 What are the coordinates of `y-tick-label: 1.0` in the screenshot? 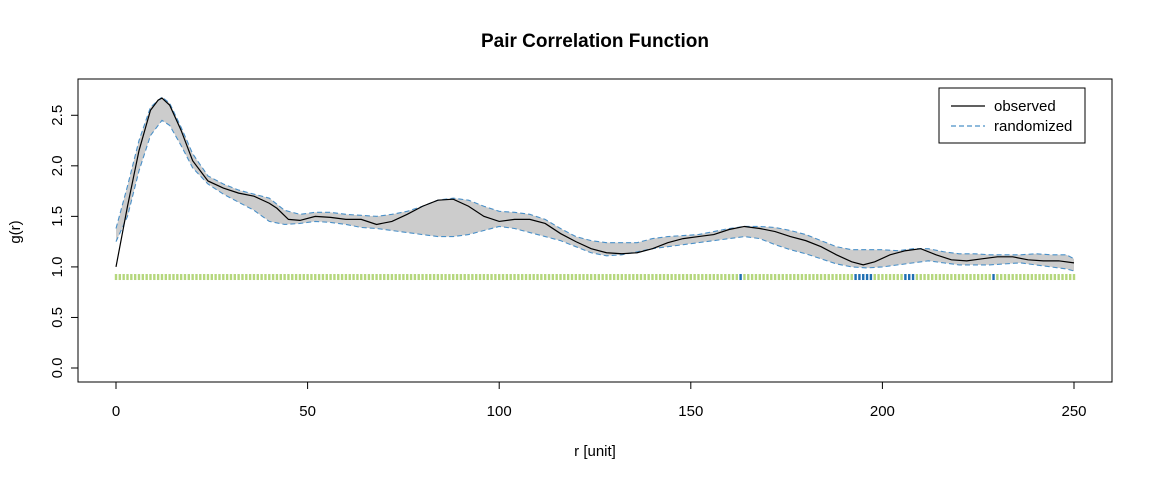 It's located at (57, 266).